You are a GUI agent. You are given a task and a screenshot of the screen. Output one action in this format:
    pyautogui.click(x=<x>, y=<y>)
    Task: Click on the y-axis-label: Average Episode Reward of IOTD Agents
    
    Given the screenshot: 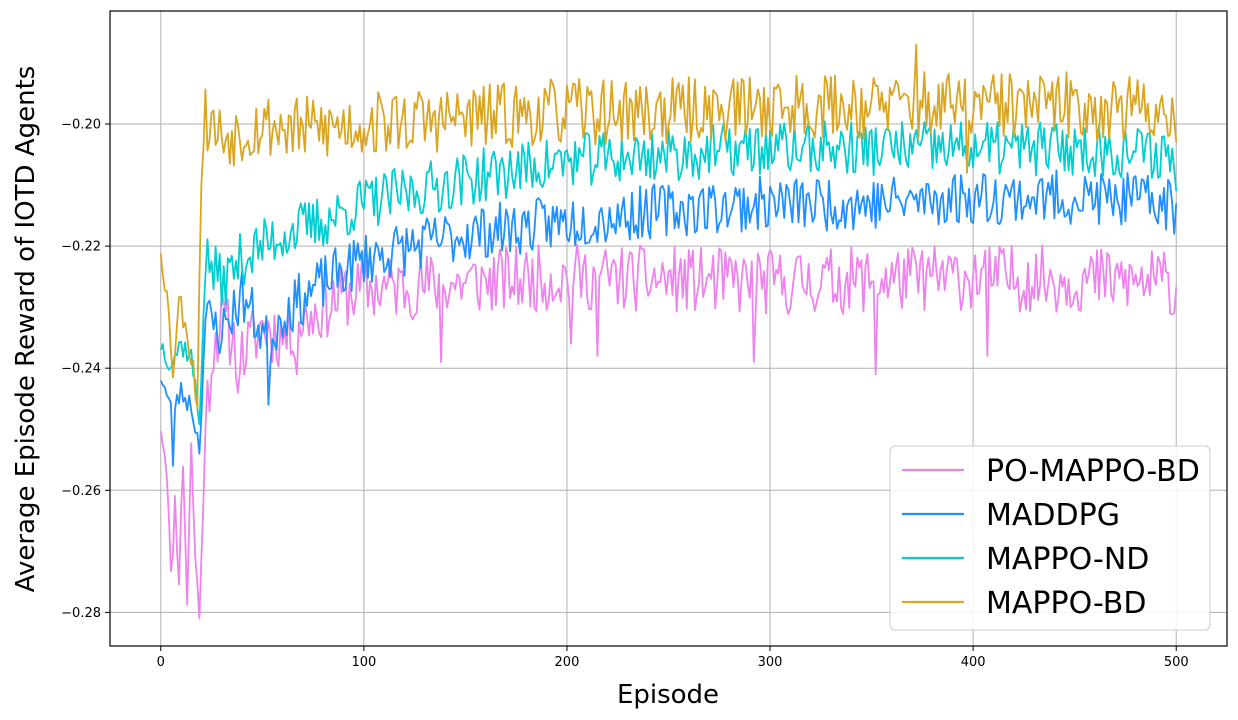 What is the action you would take?
    pyautogui.click(x=26, y=329)
    